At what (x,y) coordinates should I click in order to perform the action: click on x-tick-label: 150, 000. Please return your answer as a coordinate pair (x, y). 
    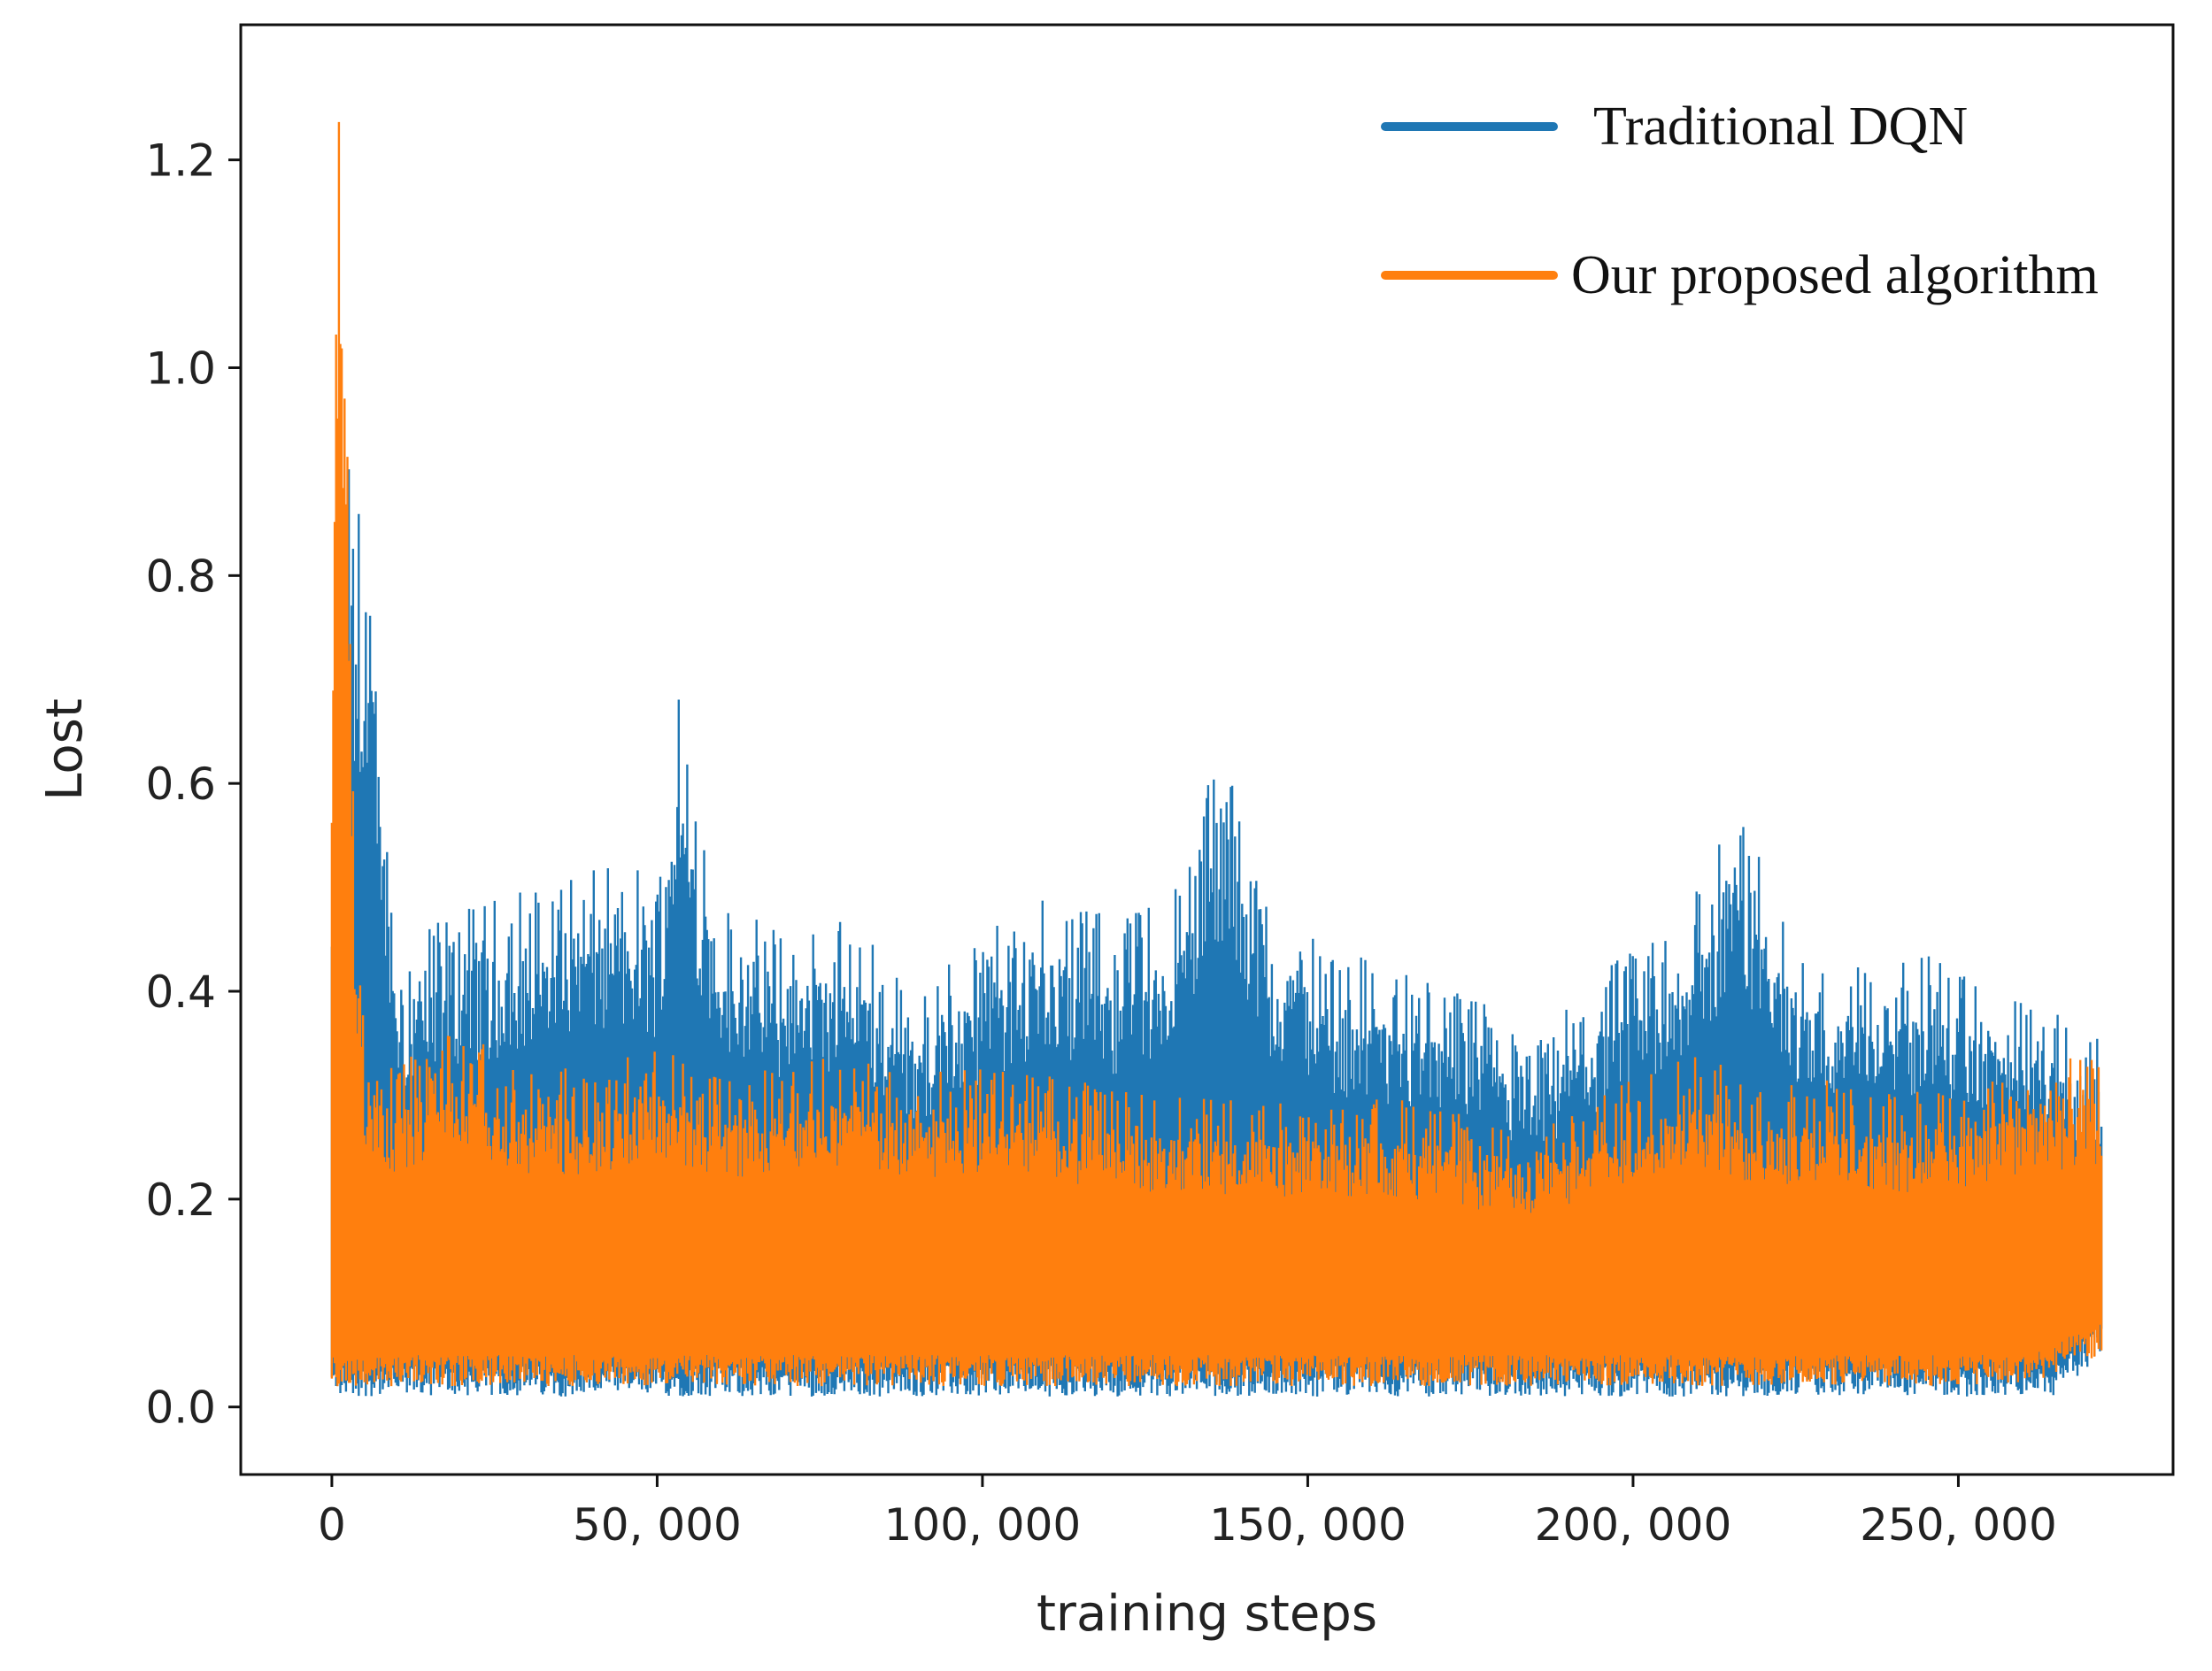
    Looking at the image, I should click on (1308, 1525).